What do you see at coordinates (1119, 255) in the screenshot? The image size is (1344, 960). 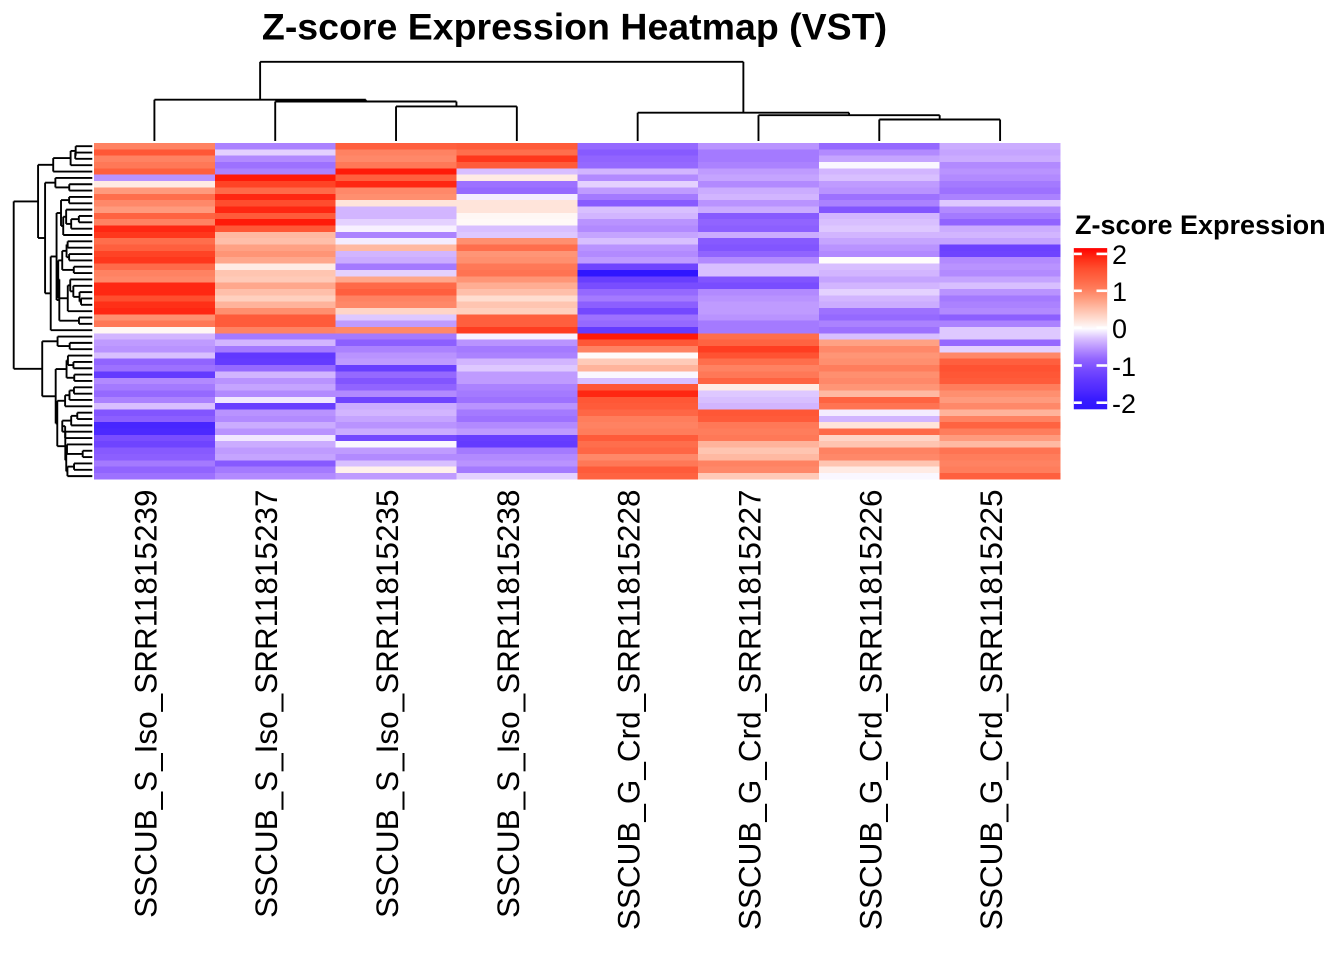 I see `svg-text: 2` at bounding box center [1119, 255].